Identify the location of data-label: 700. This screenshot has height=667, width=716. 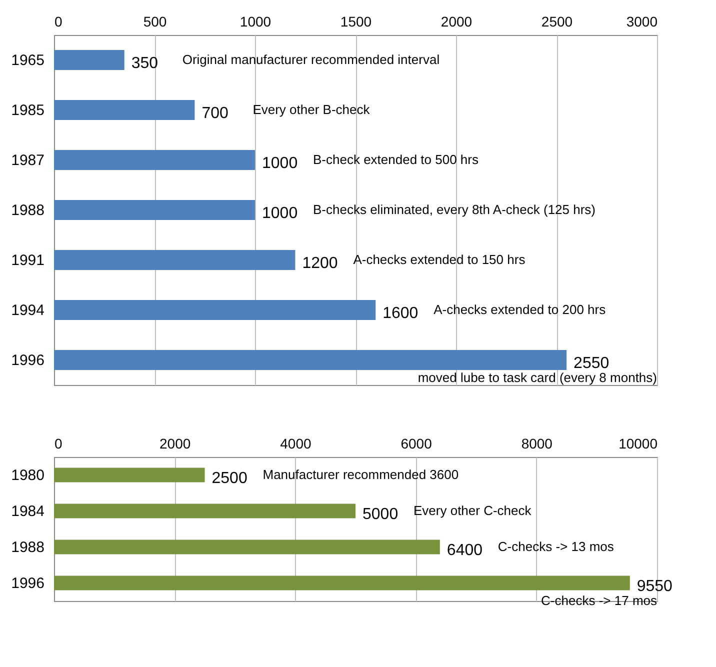
(215, 113).